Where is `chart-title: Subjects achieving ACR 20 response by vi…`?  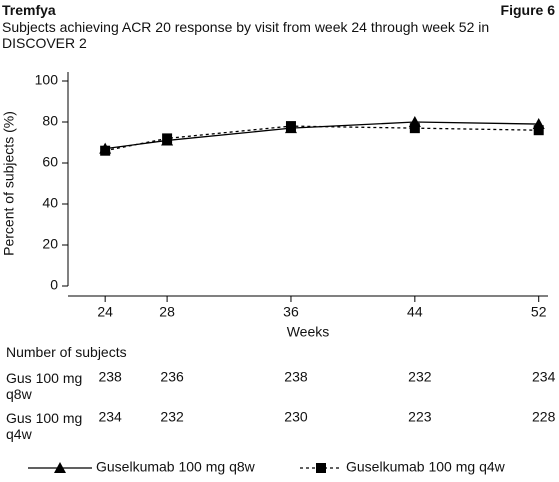 chart-title: Subjects achieving ACR 20 response by vi… is located at coordinates (246, 35).